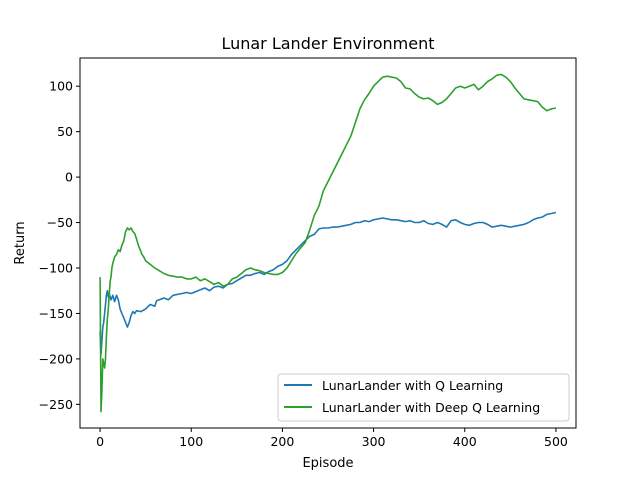 The height and width of the screenshot is (480, 640). What do you see at coordinates (69, 177) in the screenshot?
I see `y-tick-label: 0` at bounding box center [69, 177].